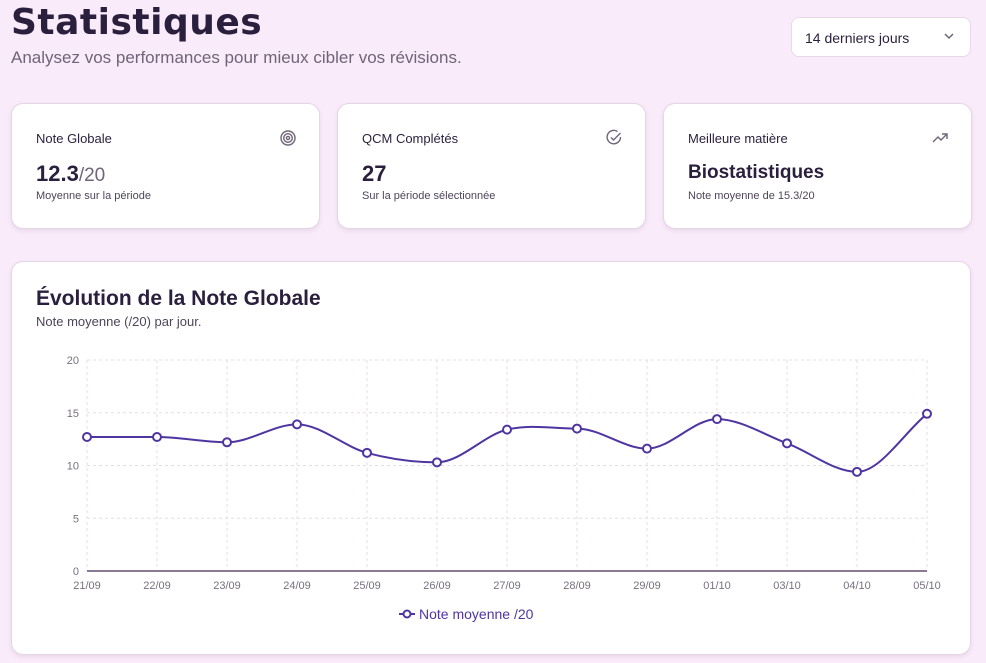 This screenshot has width=986, height=663. Describe the element at coordinates (76, 519) in the screenshot. I see `y-tick-label: 5` at that location.